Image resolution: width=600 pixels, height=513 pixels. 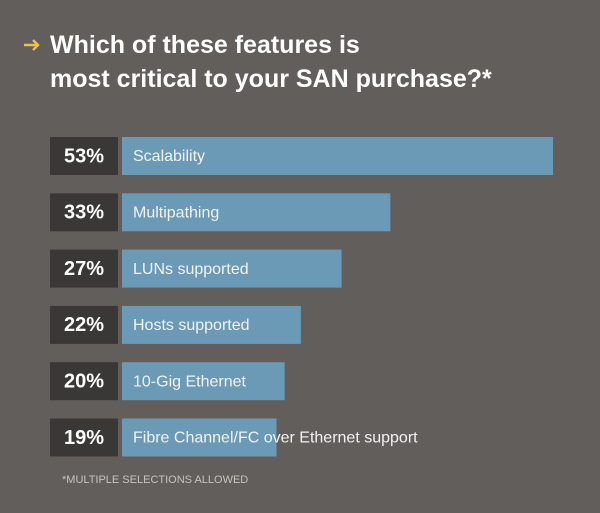 I want to click on category-label: Hosts supported, so click(x=191, y=325).